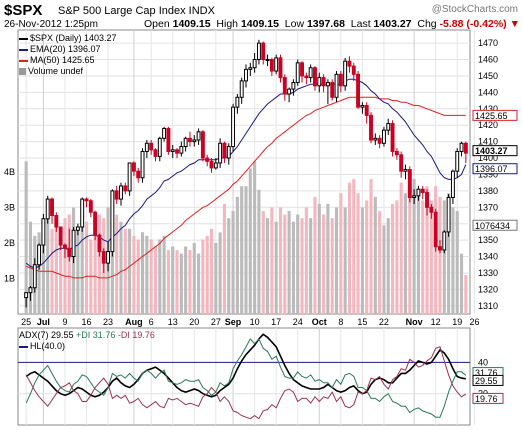  I want to click on legend-volume: Volume undef, so click(68, 71).